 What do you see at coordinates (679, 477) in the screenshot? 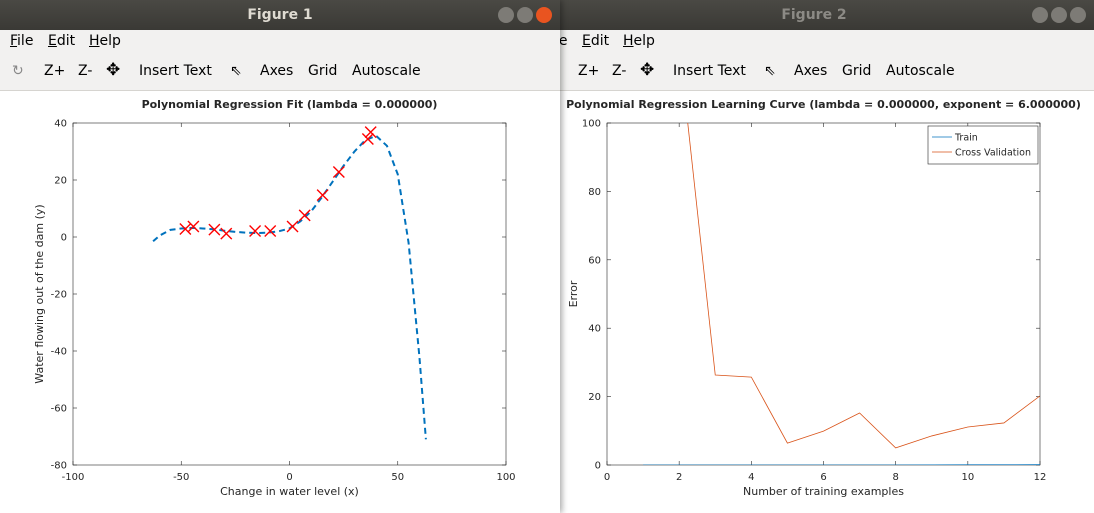
I see `x-tick-label: 2` at bounding box center [679, 477].